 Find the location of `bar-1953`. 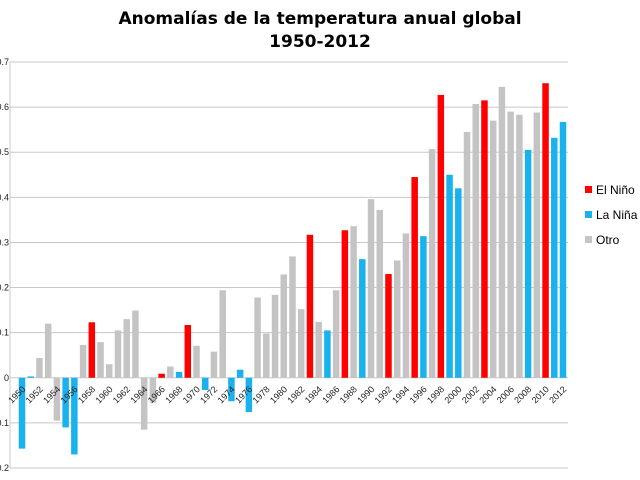

bar-1953 is located at coordinates (48, 350).